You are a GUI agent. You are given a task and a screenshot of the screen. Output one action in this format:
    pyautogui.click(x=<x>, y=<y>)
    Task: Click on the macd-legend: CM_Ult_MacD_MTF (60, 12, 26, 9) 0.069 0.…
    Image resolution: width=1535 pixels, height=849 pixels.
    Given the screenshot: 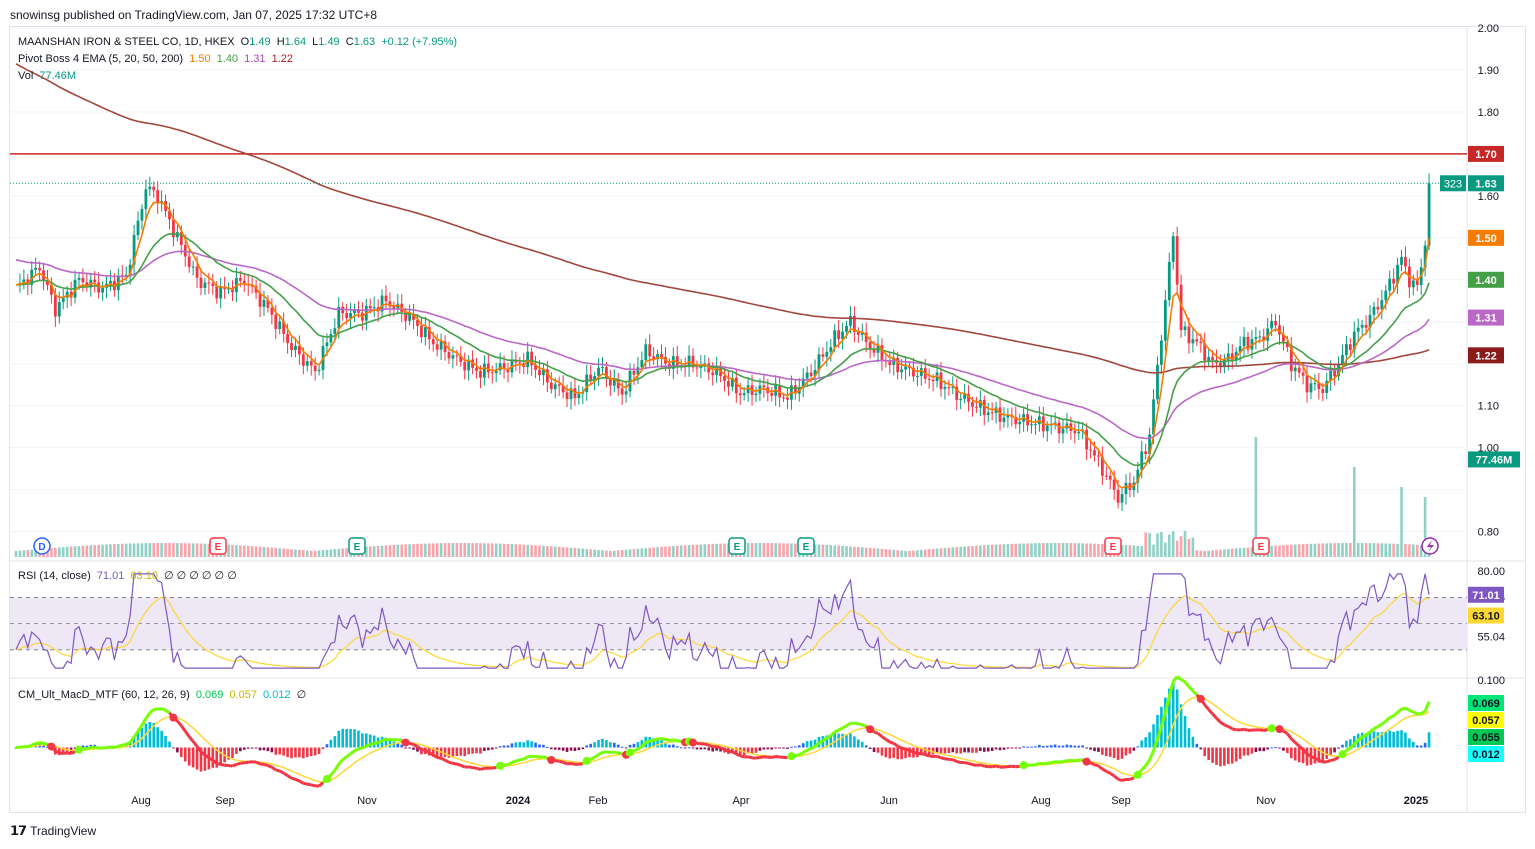 What is the action you would take?
    pyautogui.click(x=163, y=694)
    